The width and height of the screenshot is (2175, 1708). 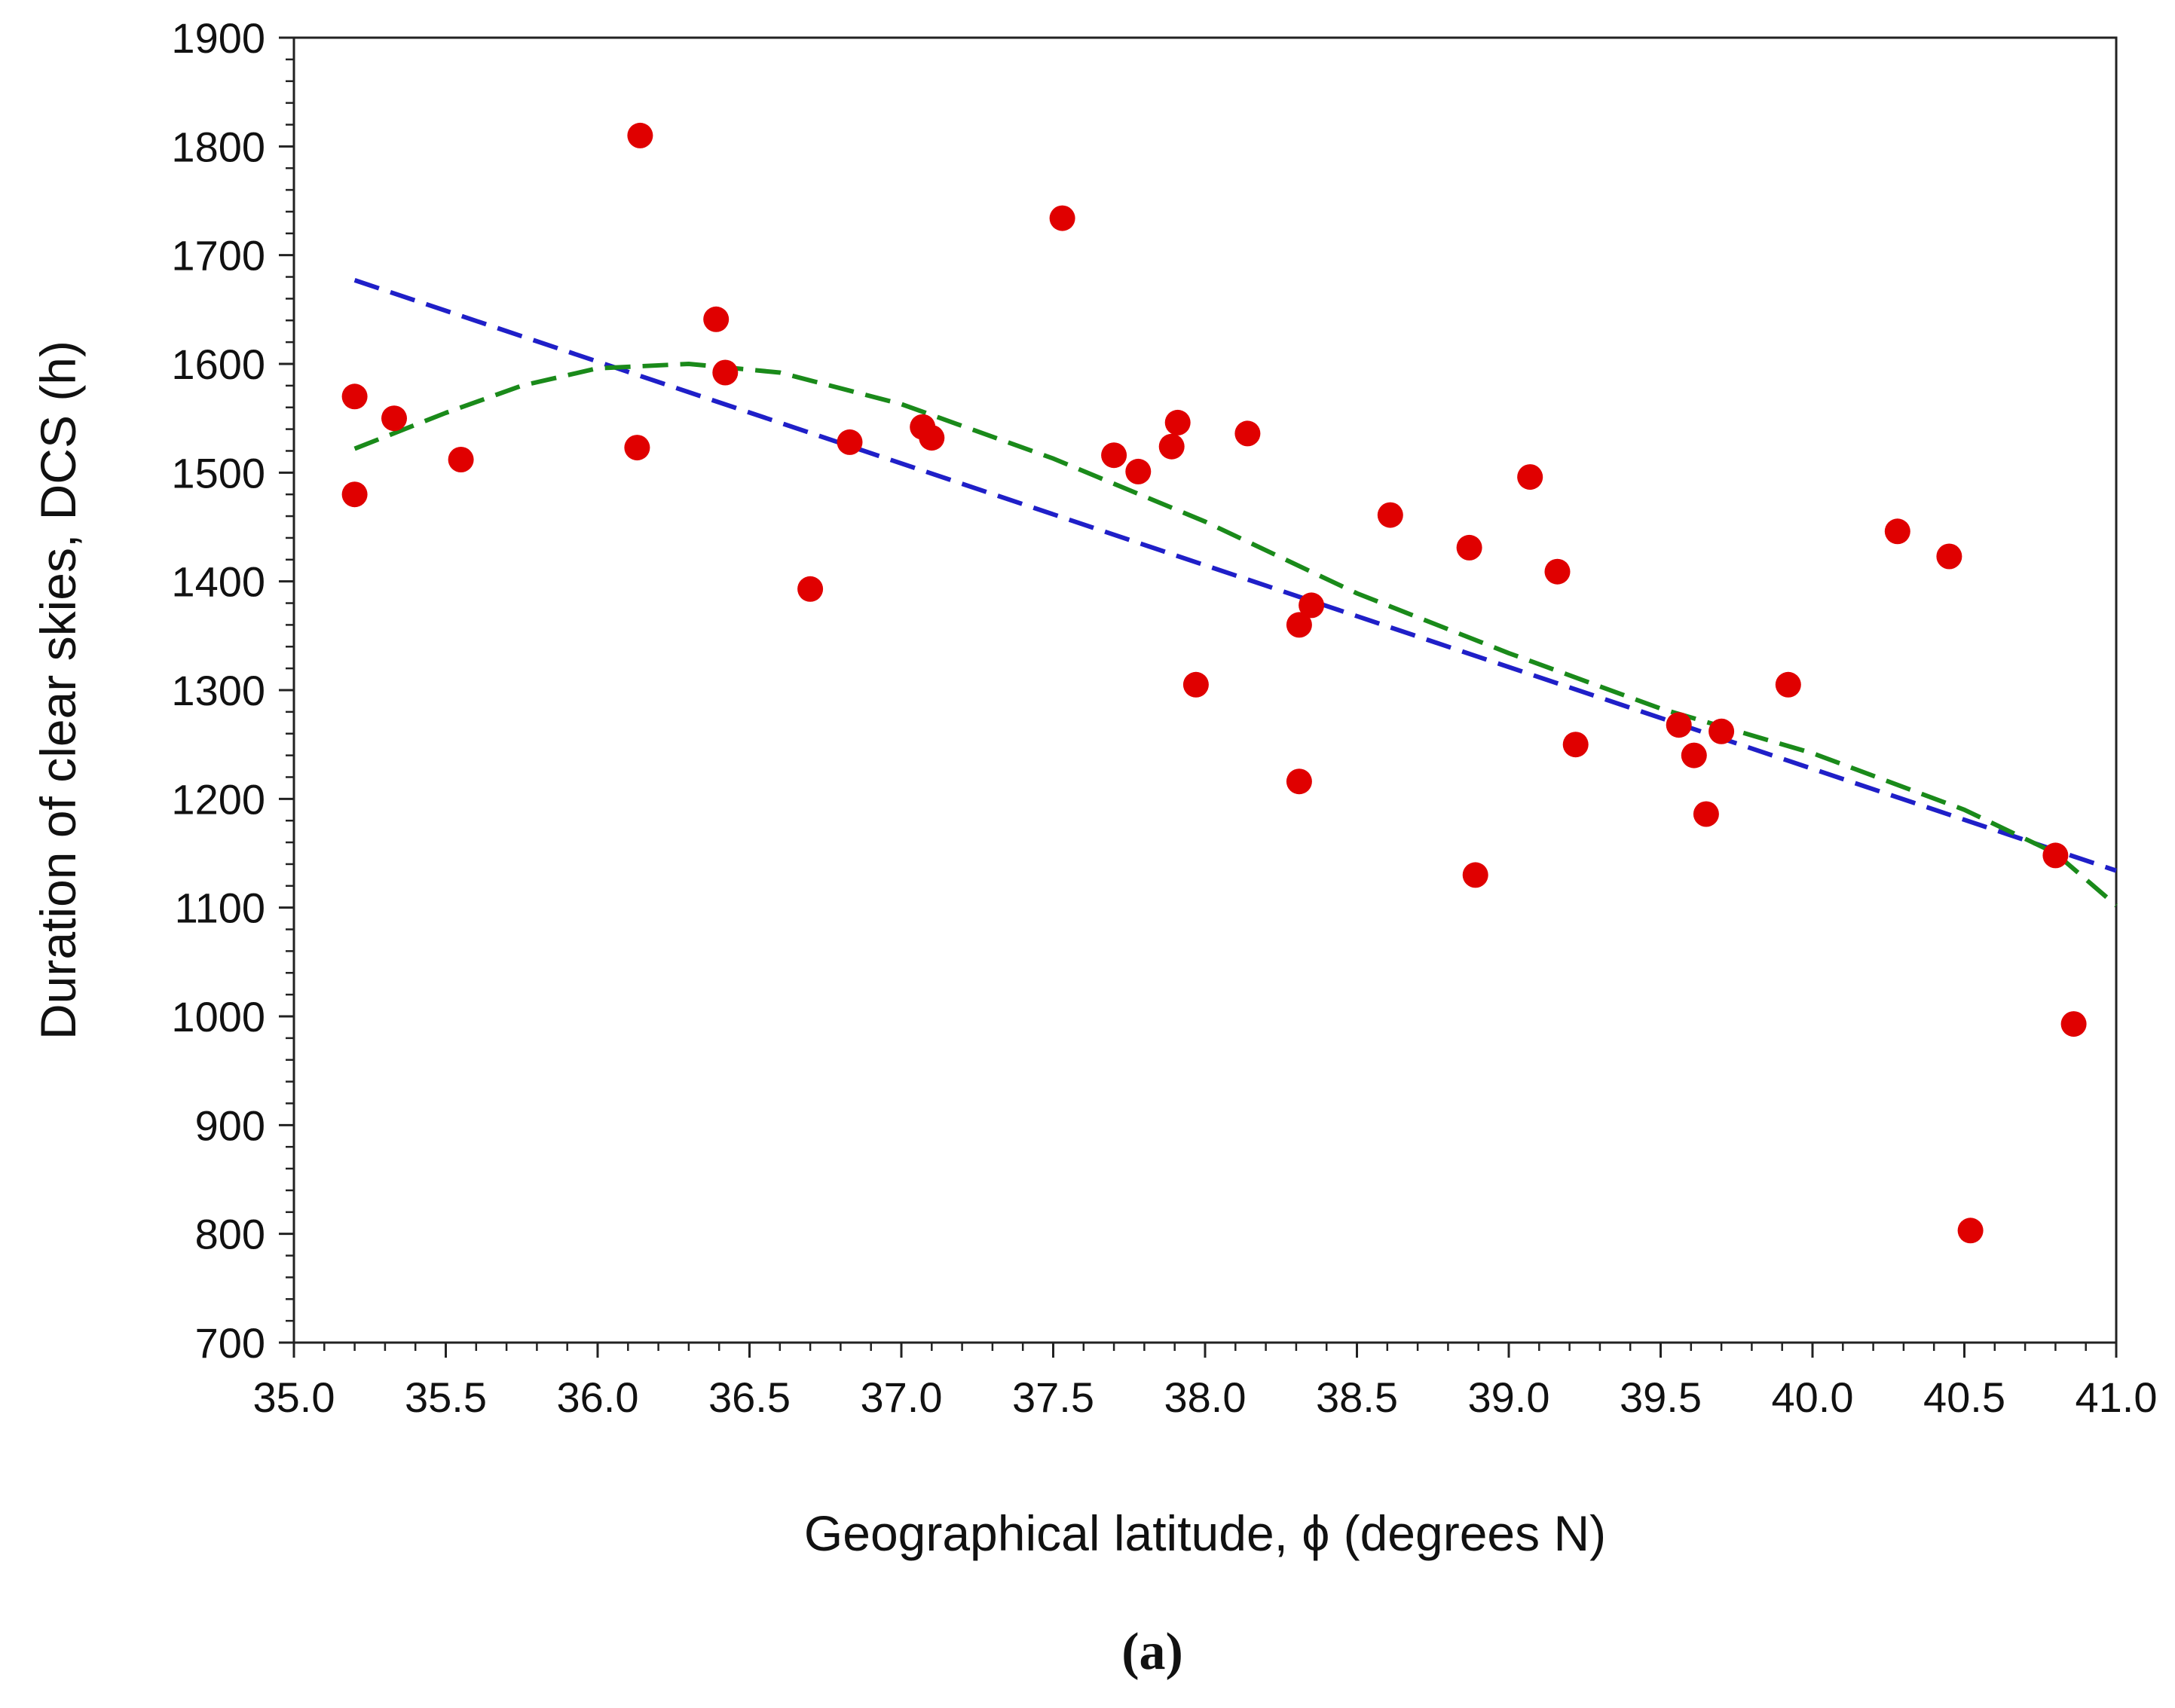 I want to click on x-axis-ticks, so click(x=1205, y=1350).